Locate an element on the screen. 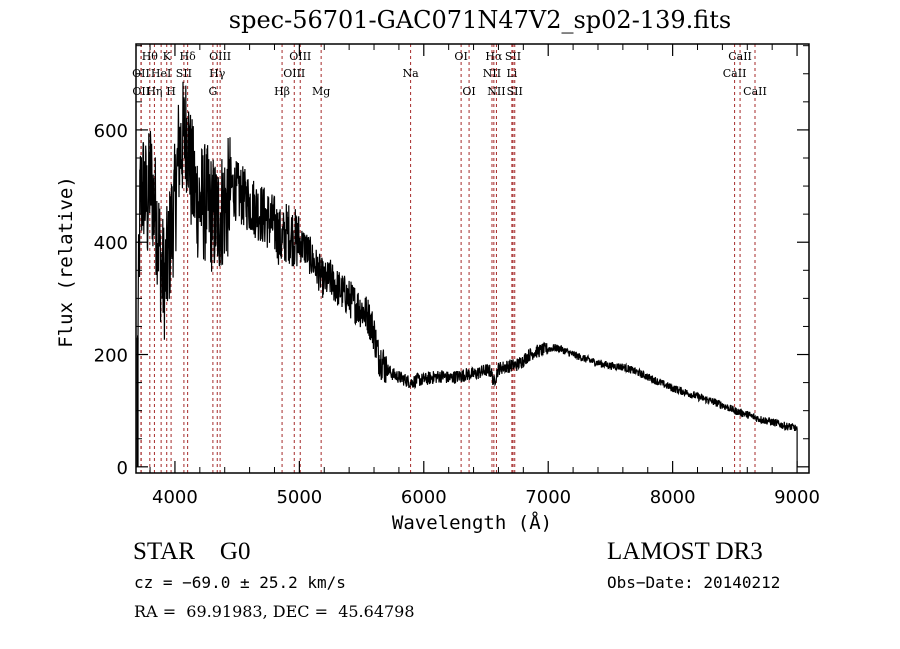 The height and width of the screenshot is (649, 900). marker-label-na: Na is located at coordinates (411, 73).